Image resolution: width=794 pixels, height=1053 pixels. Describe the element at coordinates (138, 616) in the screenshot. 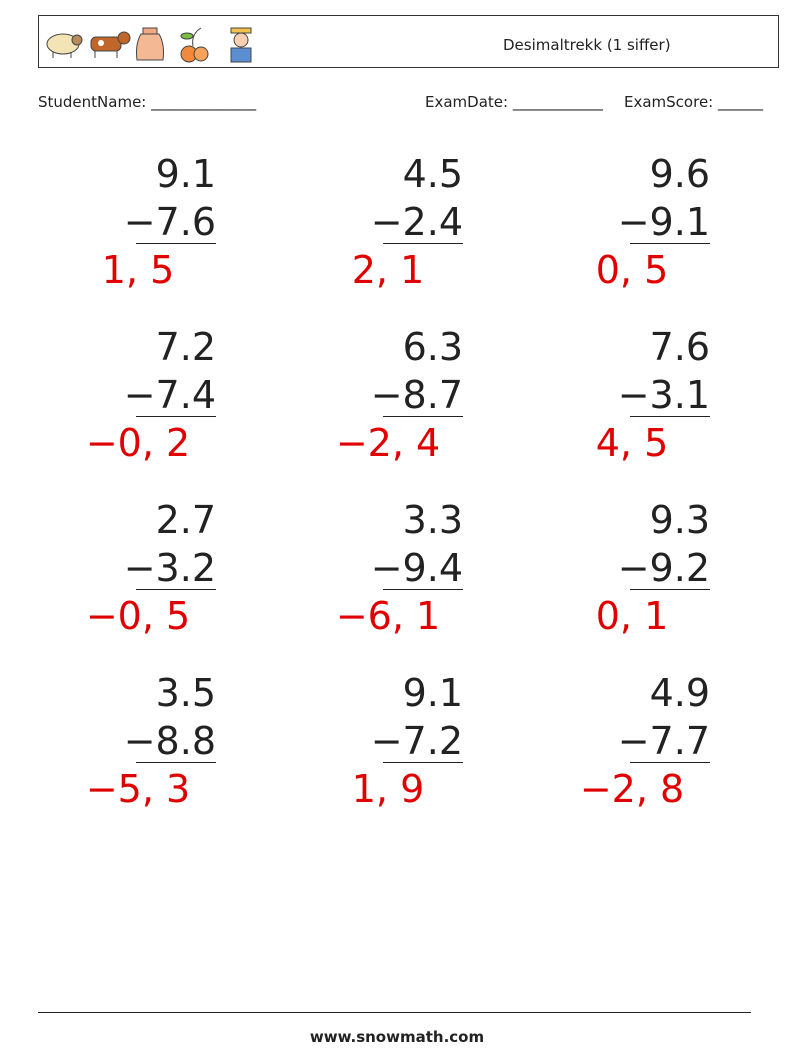

I see `answer: −0, 5` at that location.